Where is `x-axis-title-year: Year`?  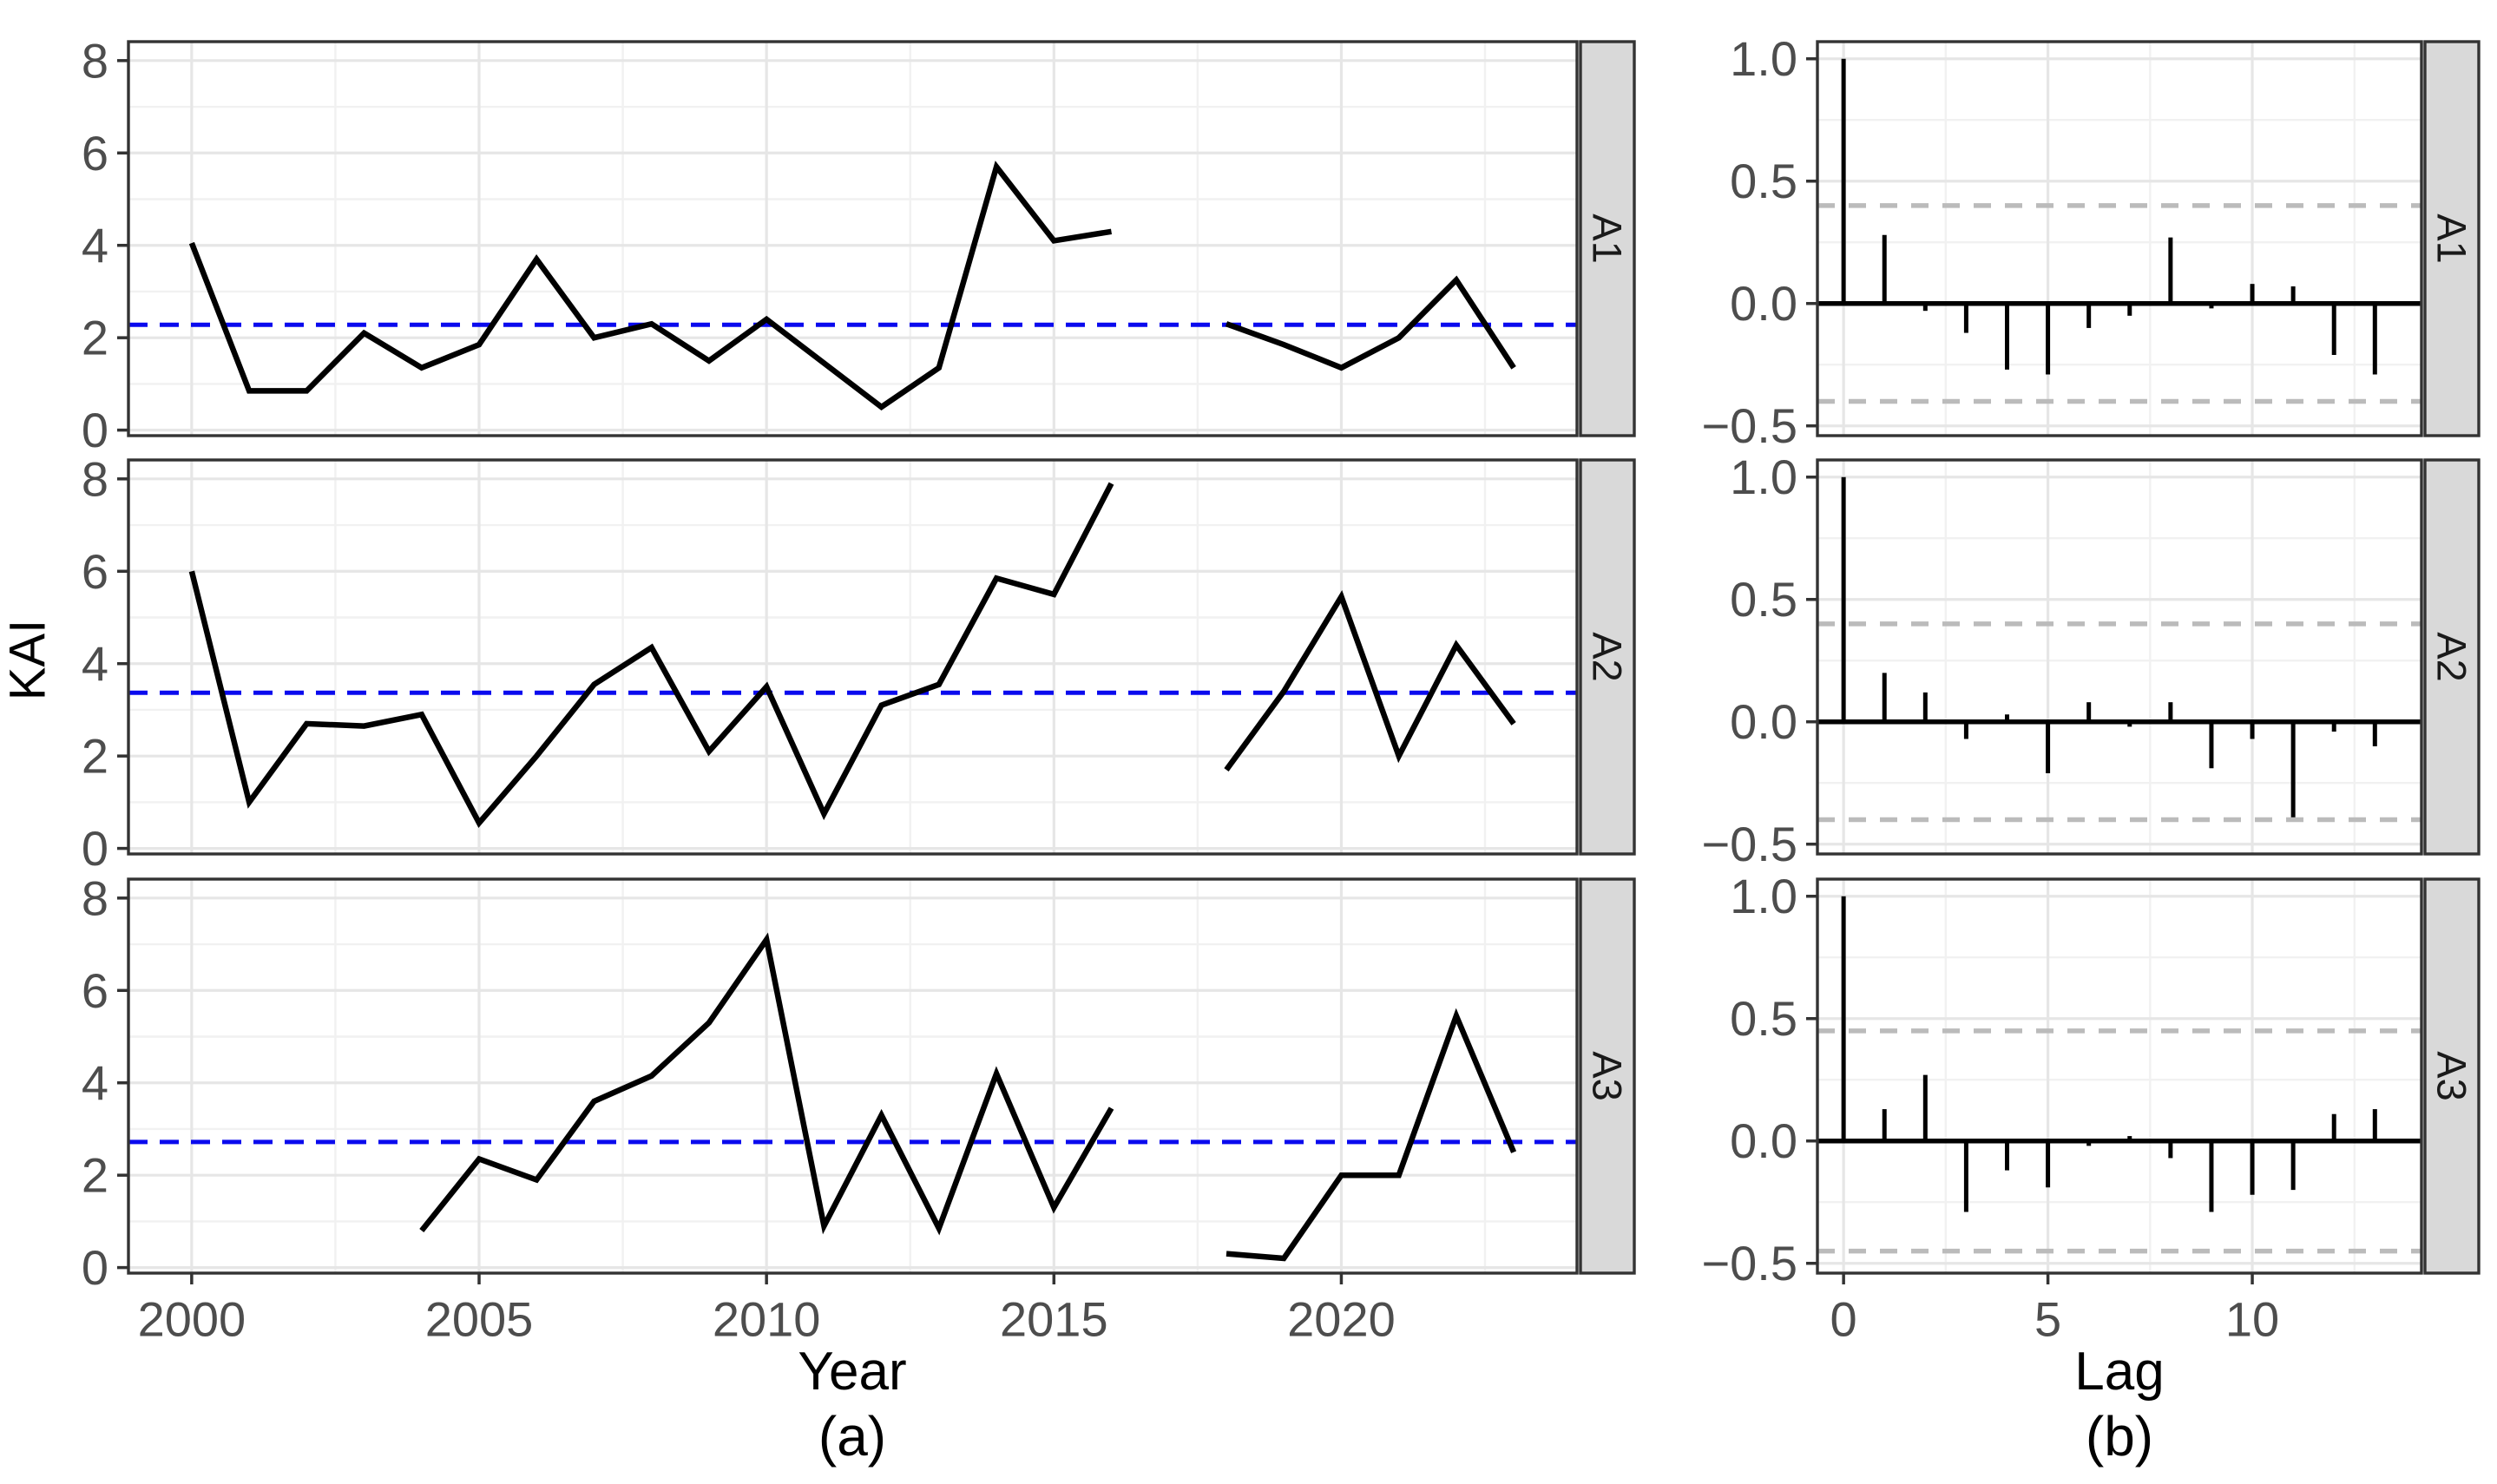
x-axis-title-year: Year is located at coordinates (853, 1372).